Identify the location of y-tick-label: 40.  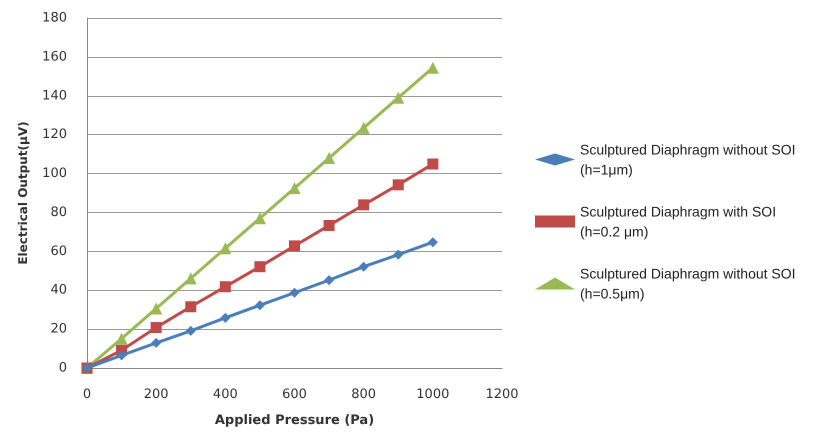
(58, 290).